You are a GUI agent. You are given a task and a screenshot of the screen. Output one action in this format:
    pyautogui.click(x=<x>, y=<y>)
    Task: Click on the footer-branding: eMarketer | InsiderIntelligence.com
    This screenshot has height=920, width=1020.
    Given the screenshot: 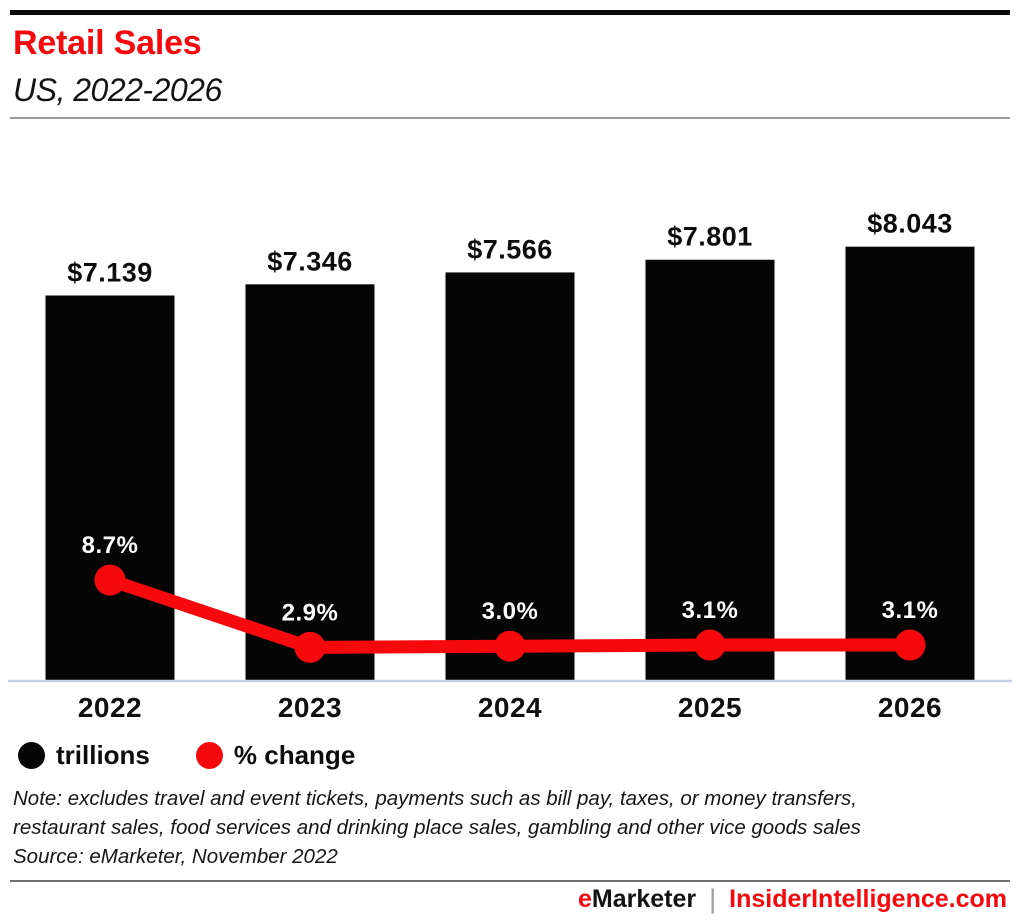 What is the action you would take?
    pyautogui.click(x=792, y=899)
    